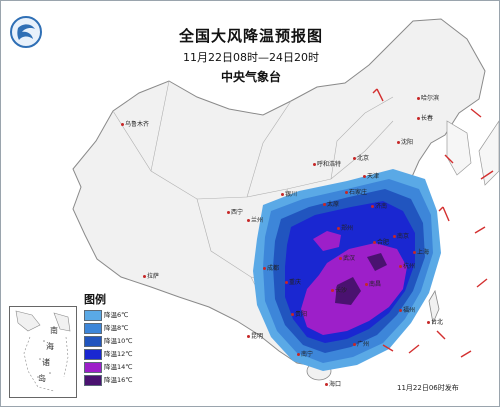 This screenshot has width=500, height=407. I want to click on inset-map-icon, so click(43, 351).